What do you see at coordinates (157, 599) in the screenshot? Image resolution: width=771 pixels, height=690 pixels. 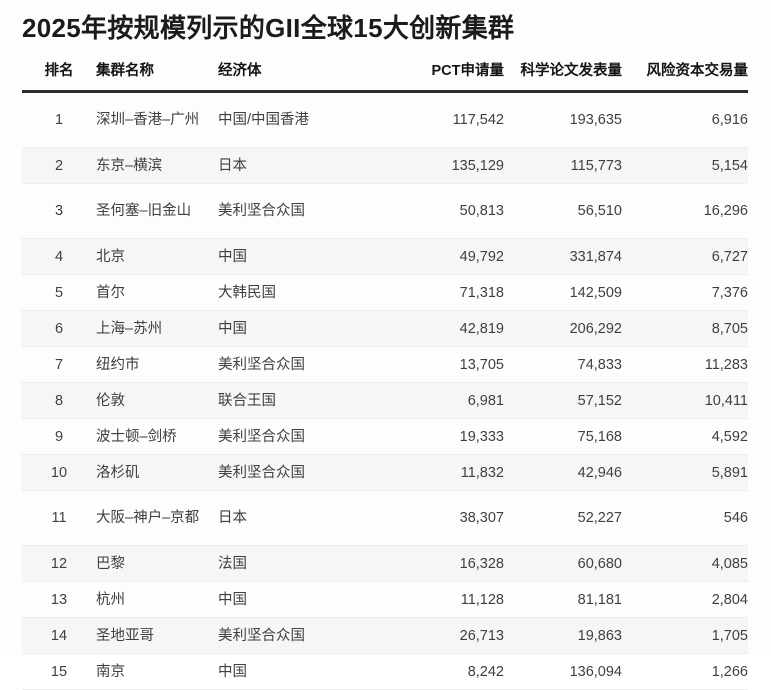 I see `cell-cluster: 杭州` at bounding box center [157, 599].